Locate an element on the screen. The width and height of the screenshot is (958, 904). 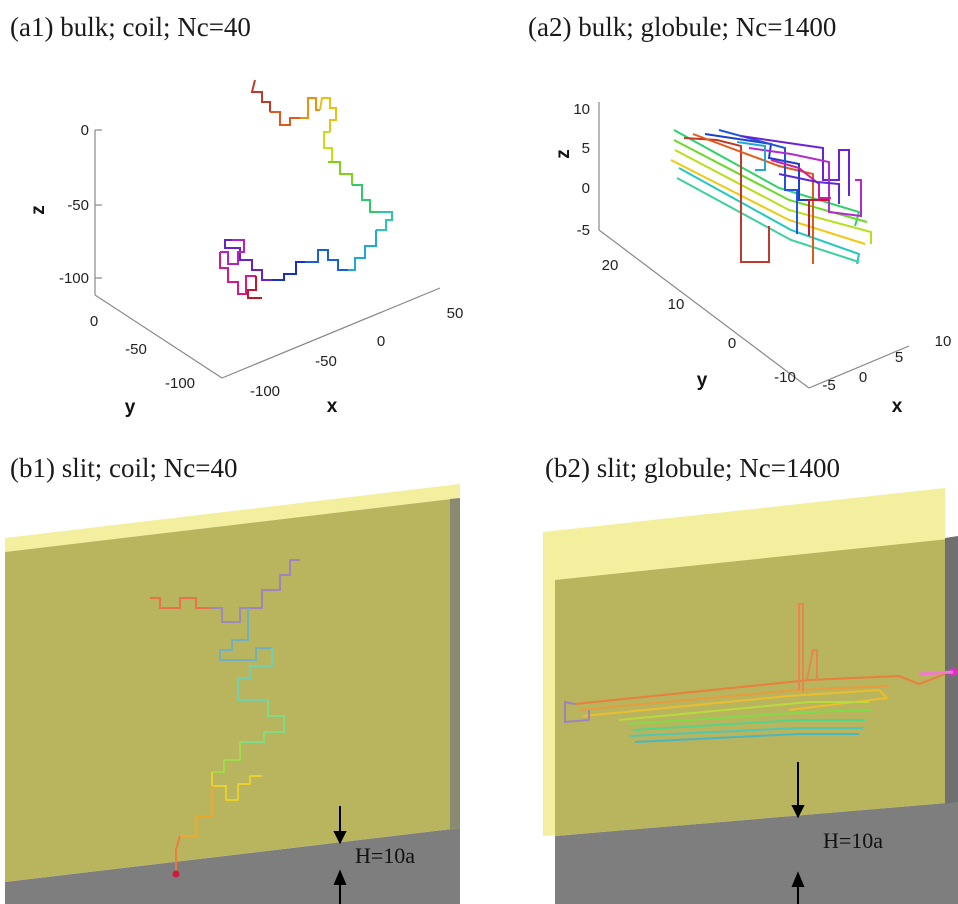
b2-wall is located at coordinates (756, 687).